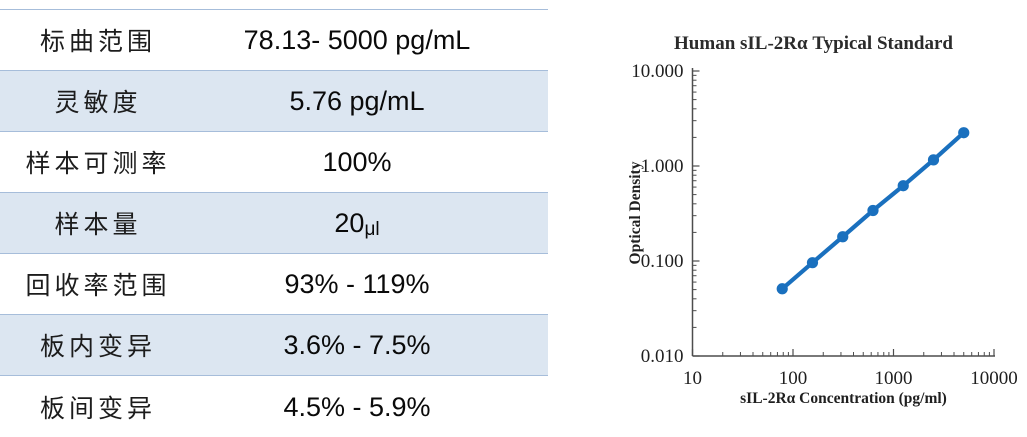 The width and height of the screenshot is (1027, 437). I want to click on y-tick-label: 0.100, so click(662, 261).